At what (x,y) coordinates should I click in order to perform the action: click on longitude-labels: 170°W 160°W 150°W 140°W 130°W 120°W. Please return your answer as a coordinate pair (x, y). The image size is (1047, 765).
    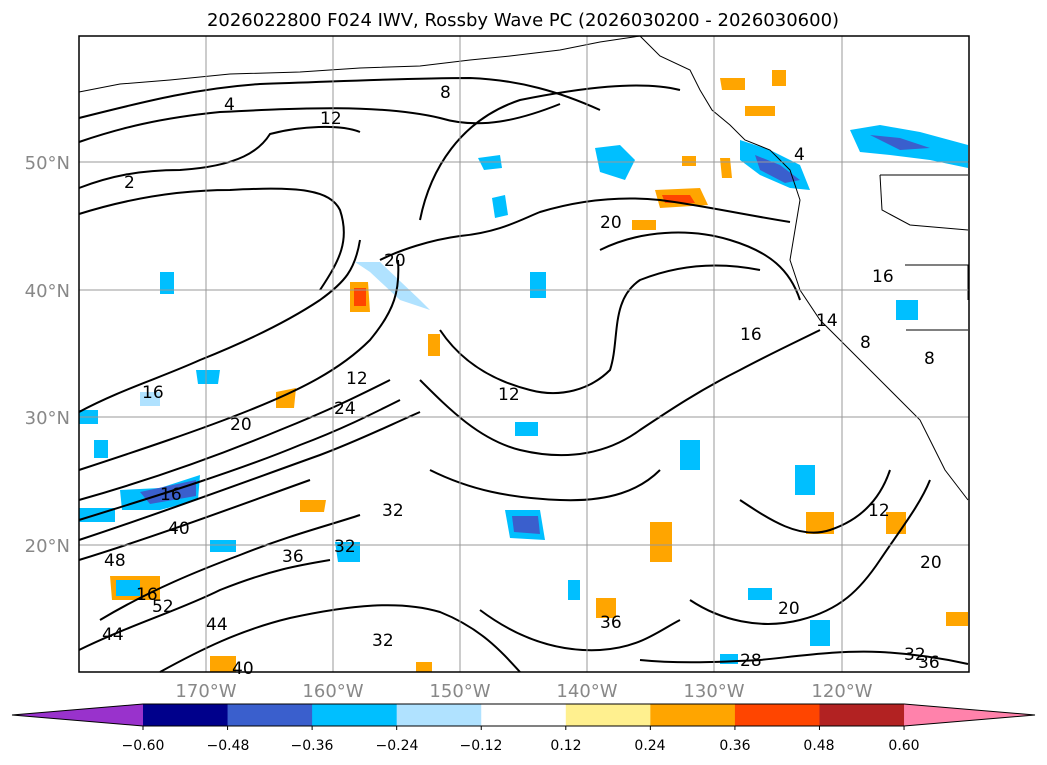
    Looking at the image, I should click on (523, 691).